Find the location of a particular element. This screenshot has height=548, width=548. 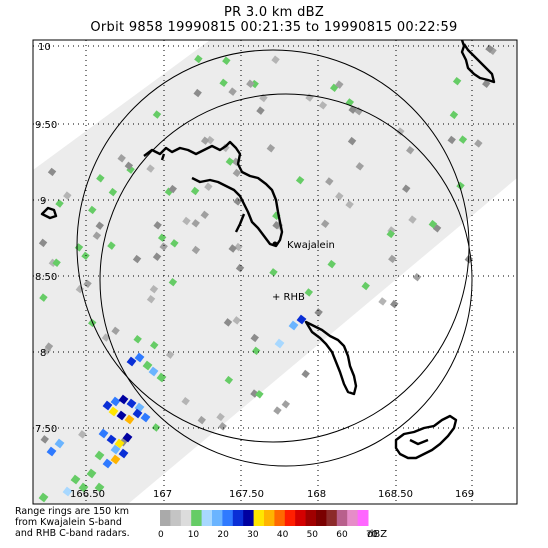

lon-tick-label: 169 is located at coordinates (464, 494).